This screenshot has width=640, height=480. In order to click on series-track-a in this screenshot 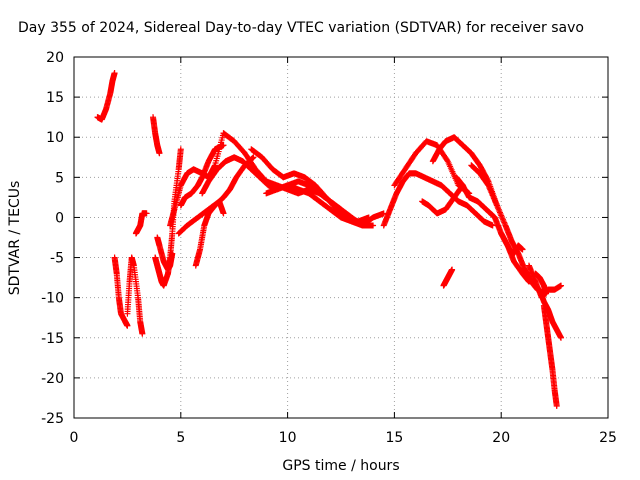, I will do `click(106, 96)`.